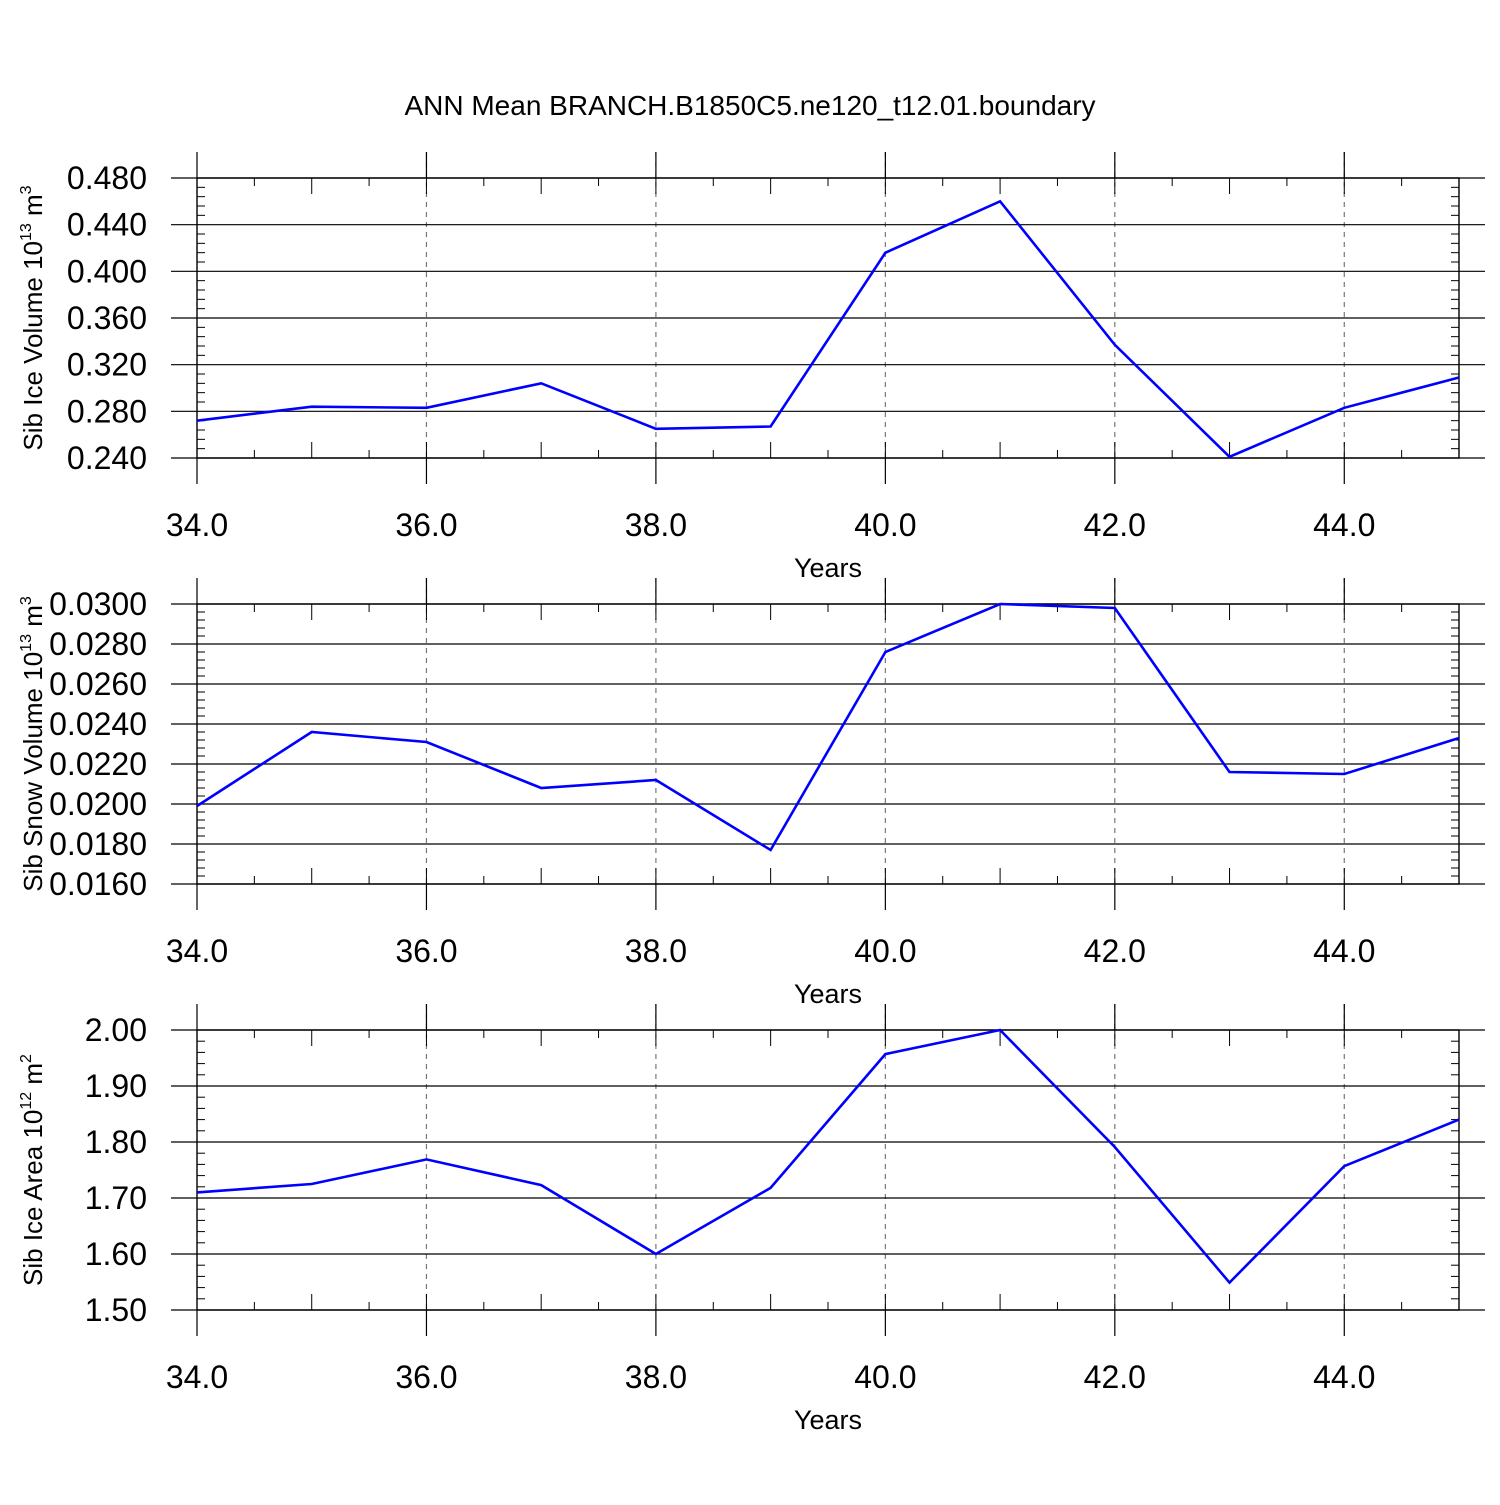 The width and height of the screenshot is (1500, 1505). Describe the element at coordinates (107, 271) in the screenshot. I see `y-tick-label: 0.400` at that location.